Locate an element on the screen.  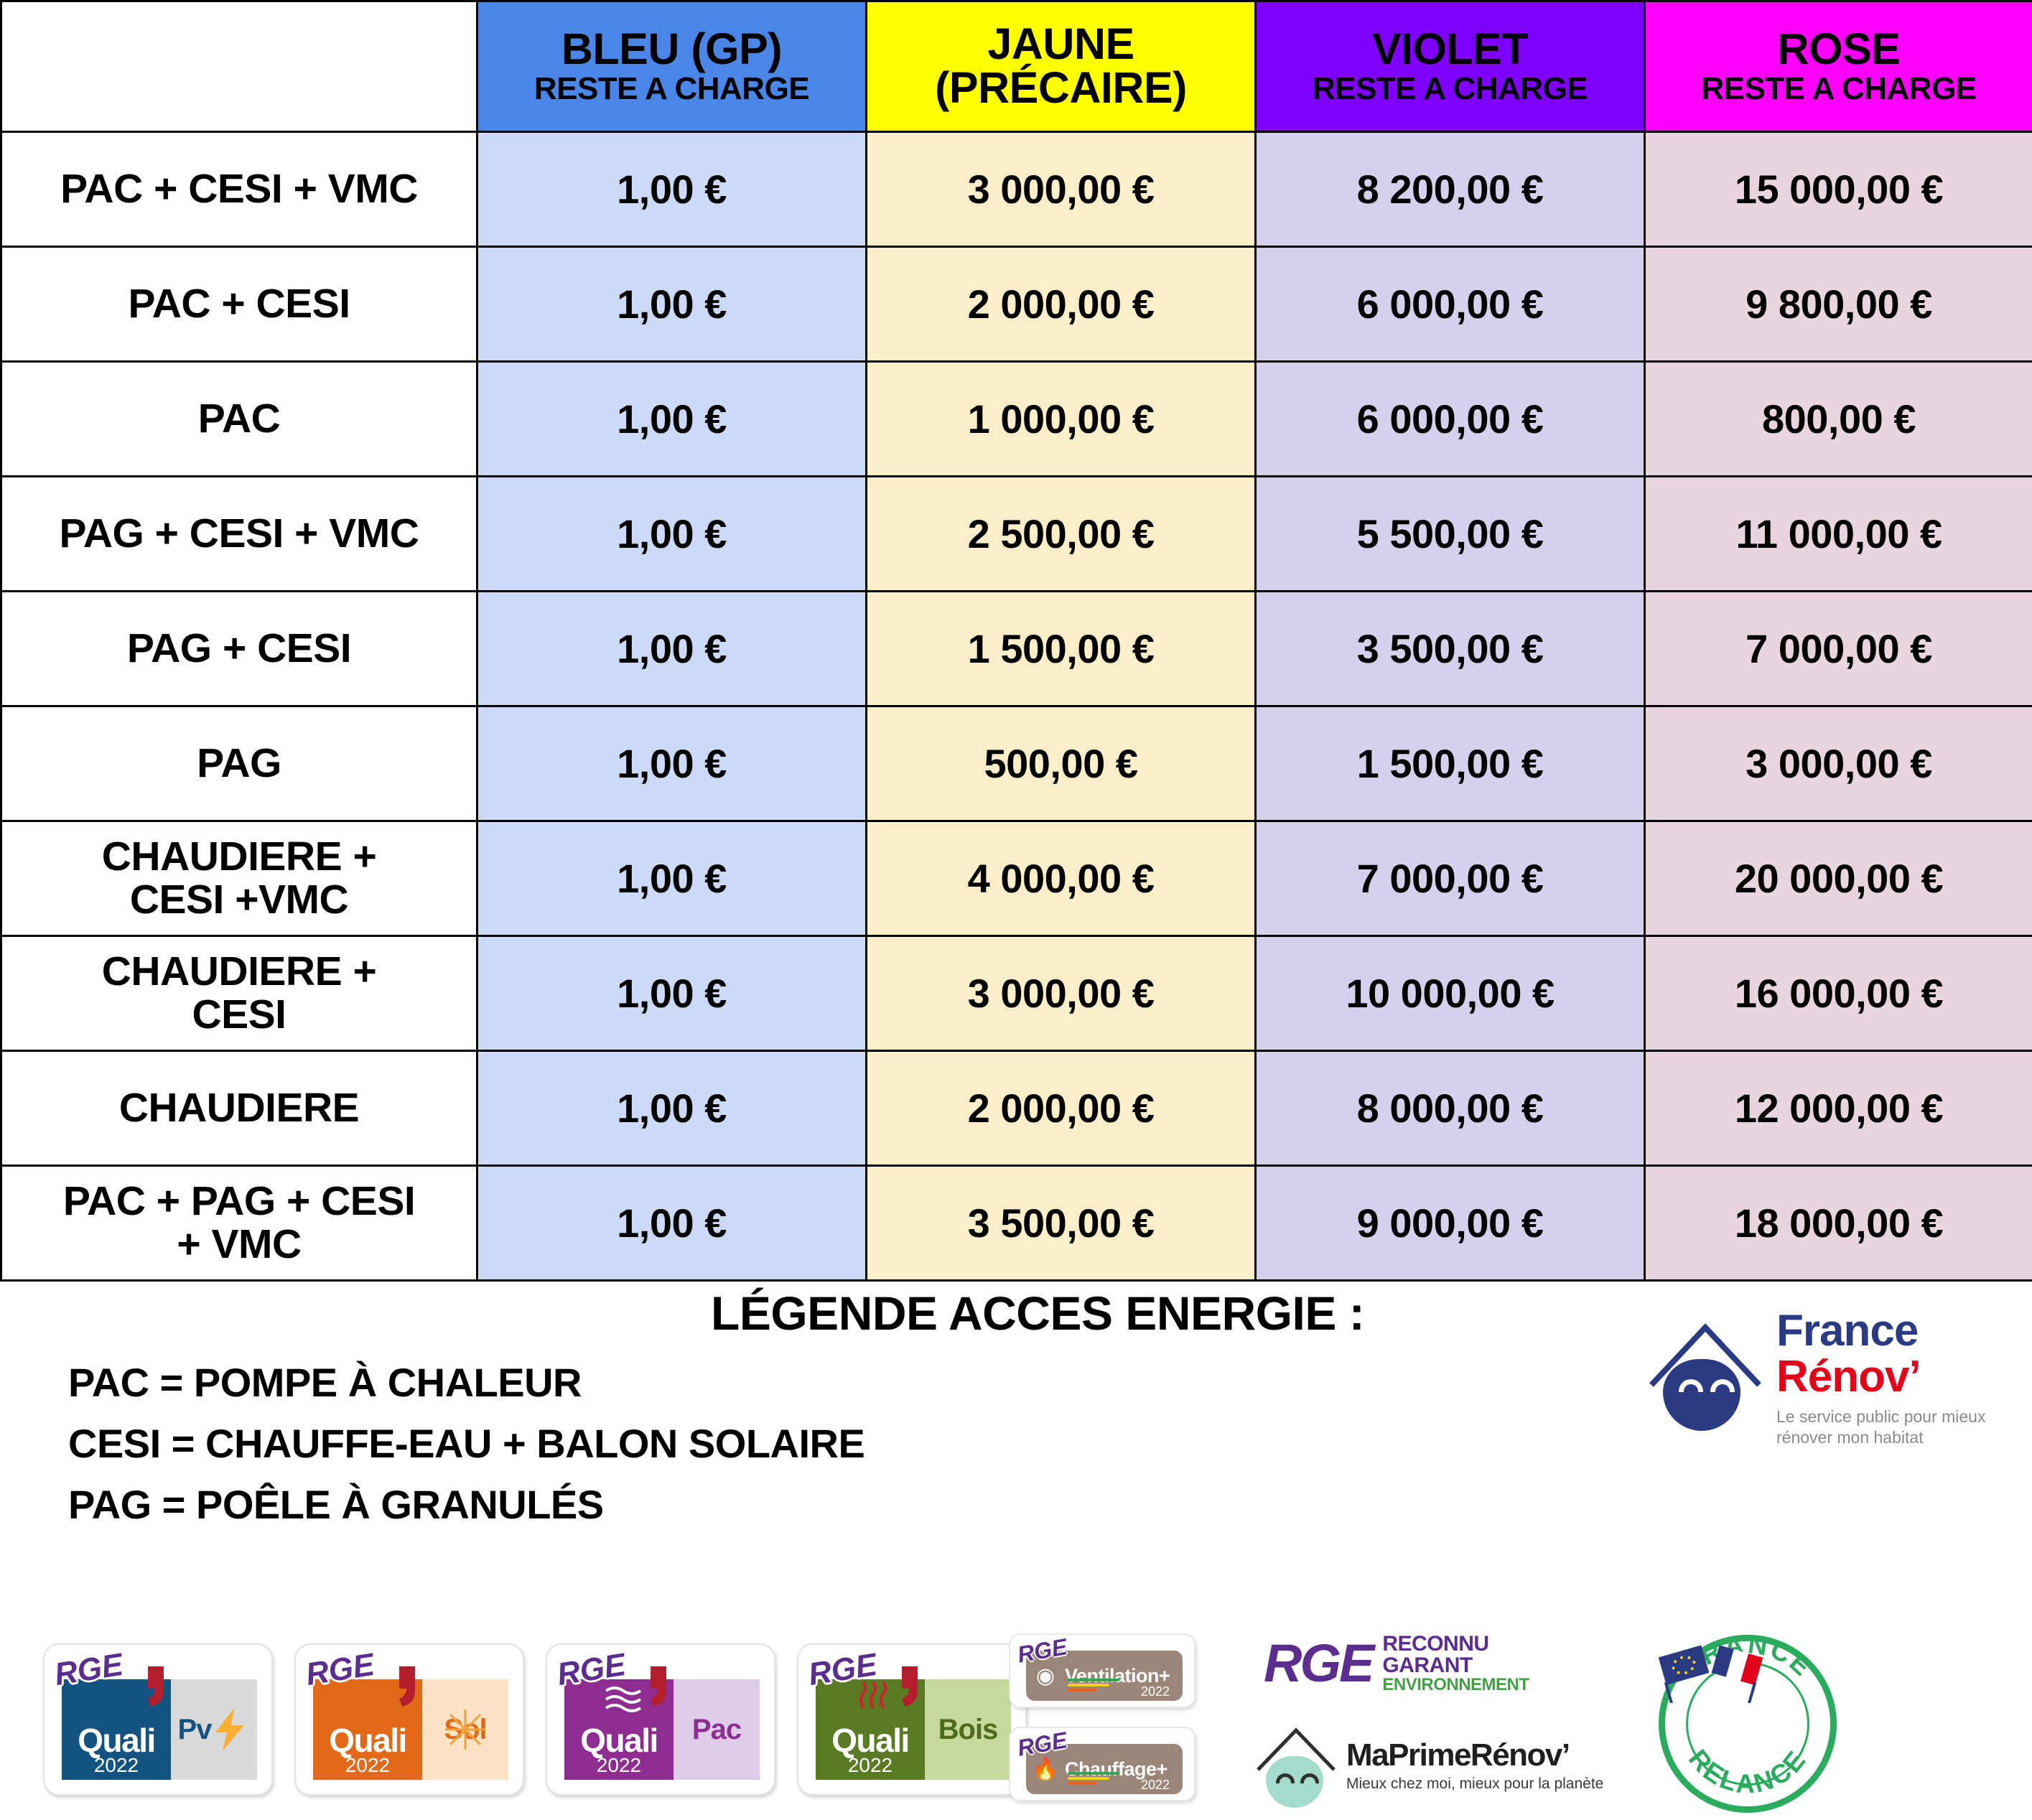
logo-rge-reconnu-garant: RGE RECONNU GARANT ENVIRONNEMENT is located at coordinates (1432, 1672).